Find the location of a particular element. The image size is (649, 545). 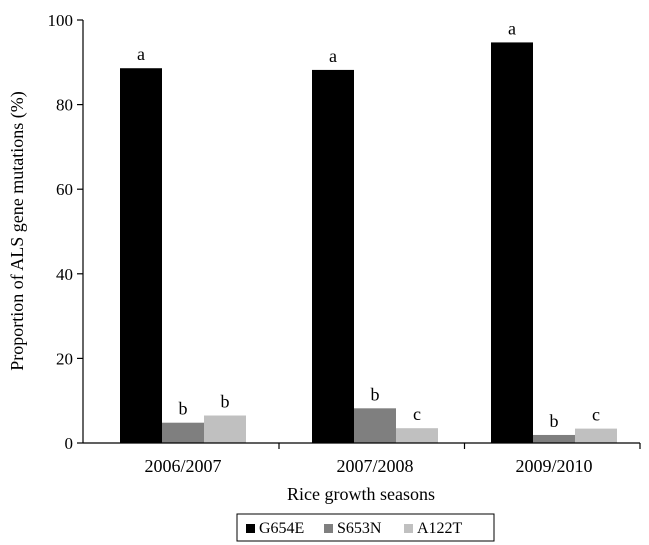

y-tick-label: 60 is located at coordinates (64, 189).